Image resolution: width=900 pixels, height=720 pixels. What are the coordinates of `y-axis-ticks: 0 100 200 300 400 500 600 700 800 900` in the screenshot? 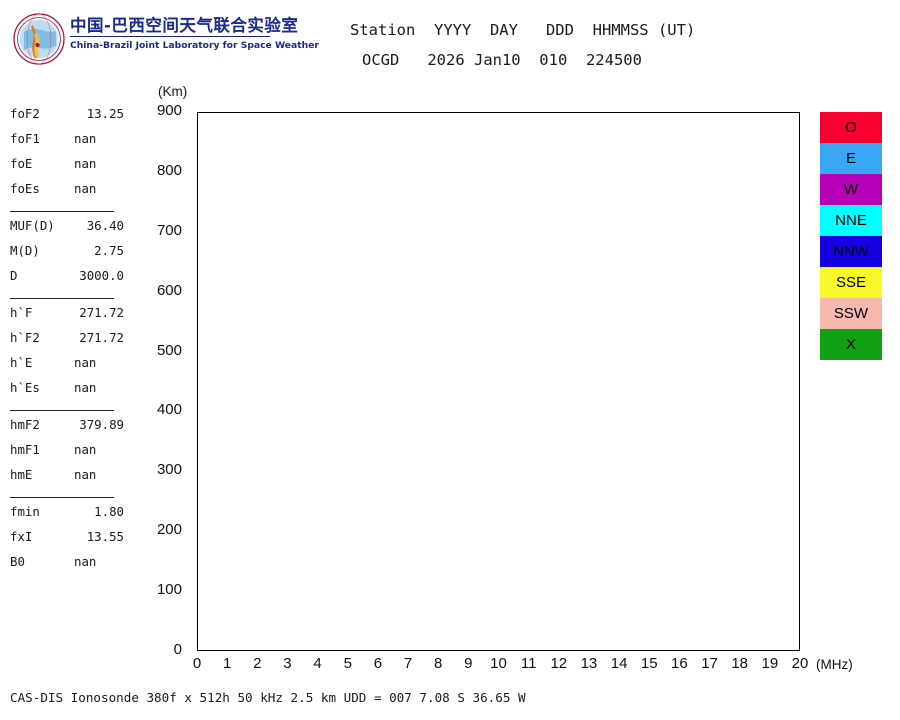 It's located at (165, 380).